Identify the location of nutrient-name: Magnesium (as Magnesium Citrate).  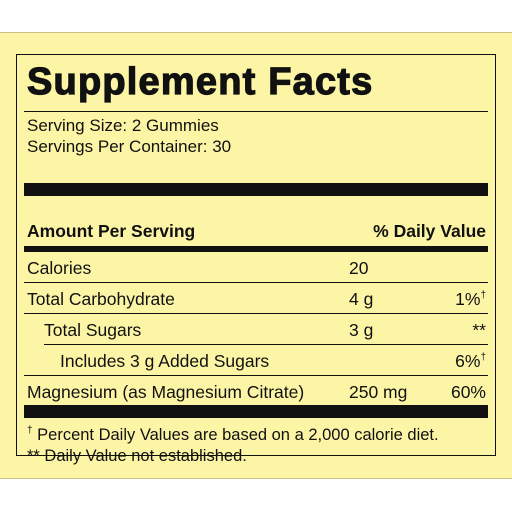
(166, 392).